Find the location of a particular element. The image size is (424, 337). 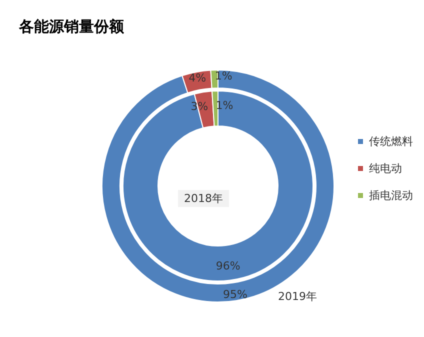

legend-label: 纯电动 is located at coordinates (385, 168).